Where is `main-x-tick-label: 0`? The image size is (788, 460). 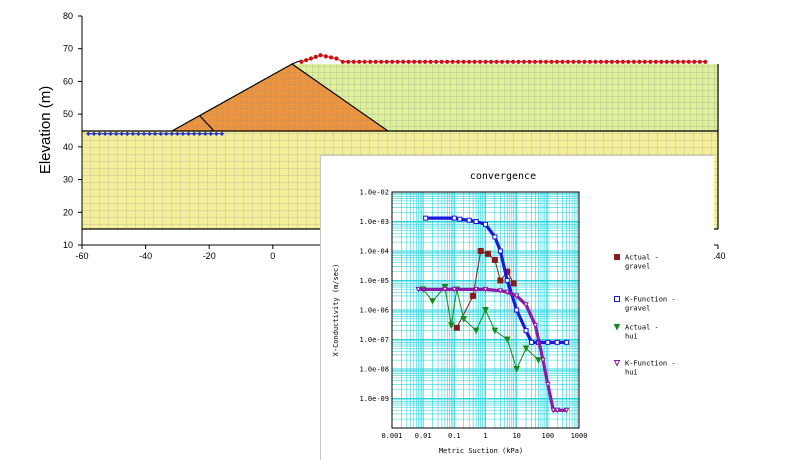 main-x-tick-label: 0 is located at coordinates (272, 256).